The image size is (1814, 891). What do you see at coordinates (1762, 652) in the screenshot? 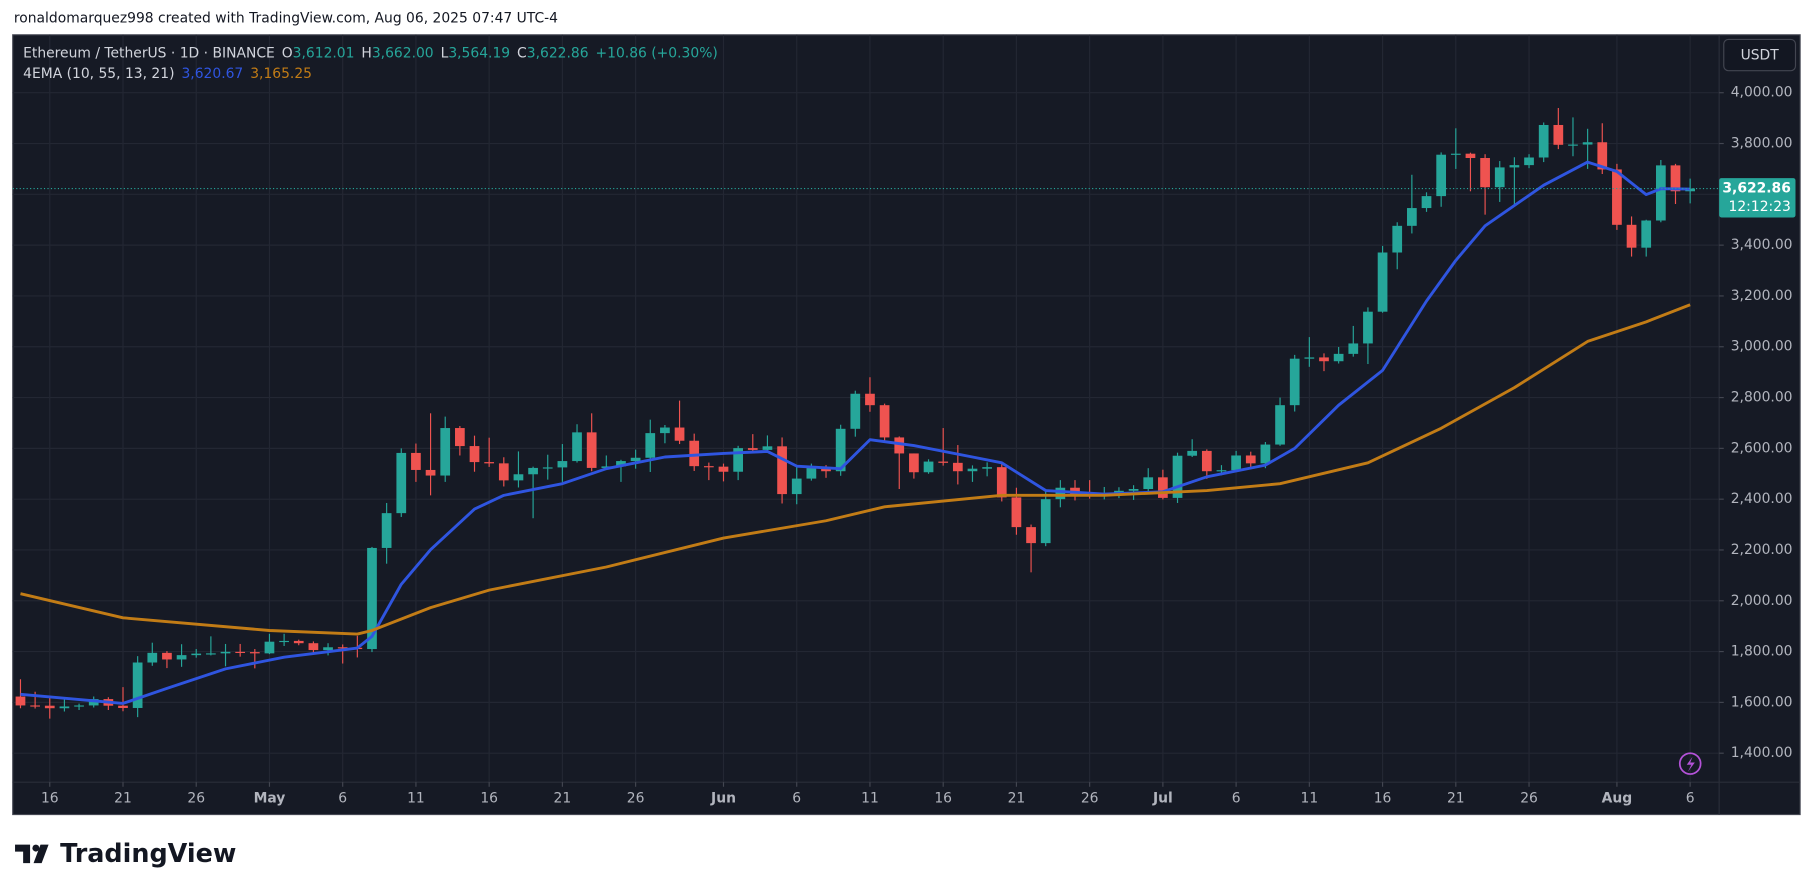
I see `y-tick-label: 1,800.00` at bounding box center [1762, 652].